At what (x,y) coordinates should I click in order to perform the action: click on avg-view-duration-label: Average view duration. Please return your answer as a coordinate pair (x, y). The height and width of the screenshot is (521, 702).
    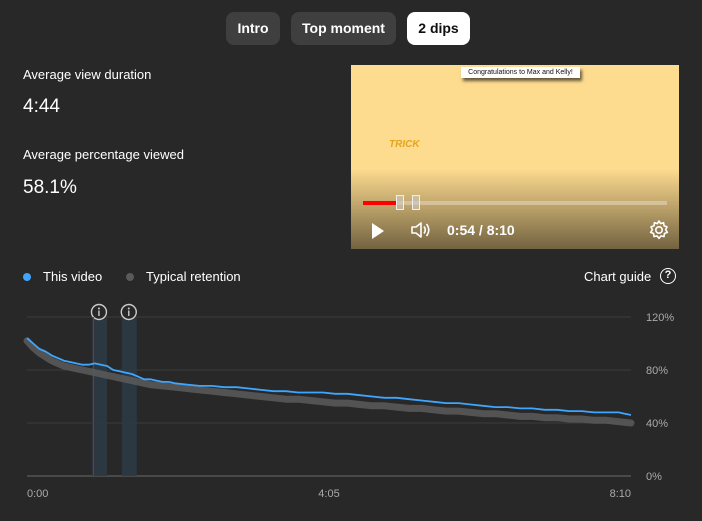
    Looking at the image, I should click on (87, 74).